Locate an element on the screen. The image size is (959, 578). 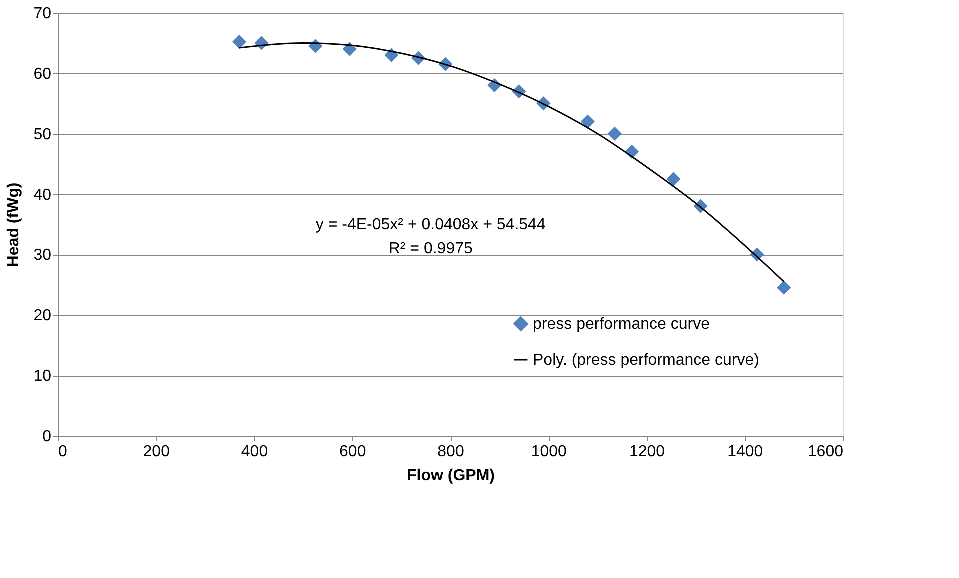
x-tick-label: 0 is located at coordinates (63, 452).